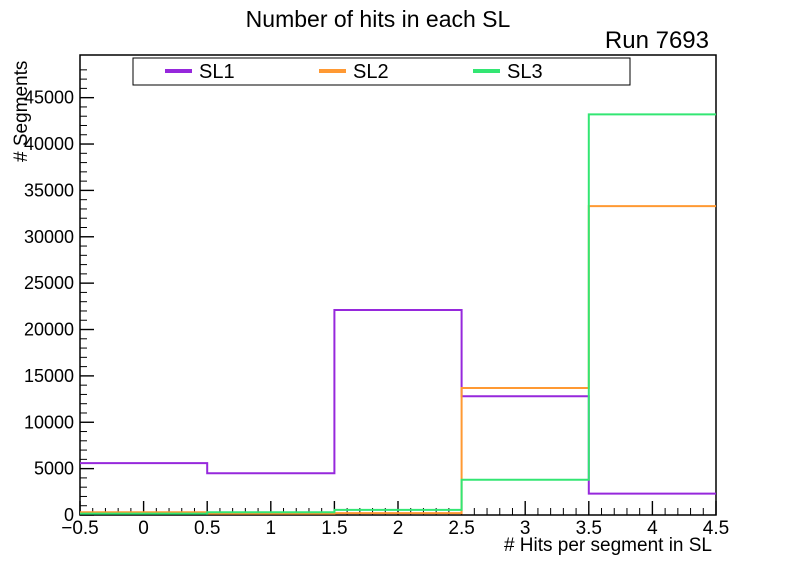 Image resolution: width=796 pixels, height=572 pixels. What do you see at coordinates (69, 515) in the screenshot?
I see `y-tick-label: 0` at bounding box center [69, 515].